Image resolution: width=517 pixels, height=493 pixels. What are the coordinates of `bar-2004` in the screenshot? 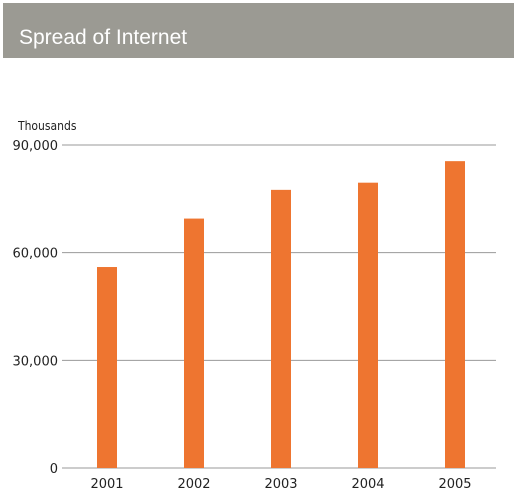 It's located at (368, 325).